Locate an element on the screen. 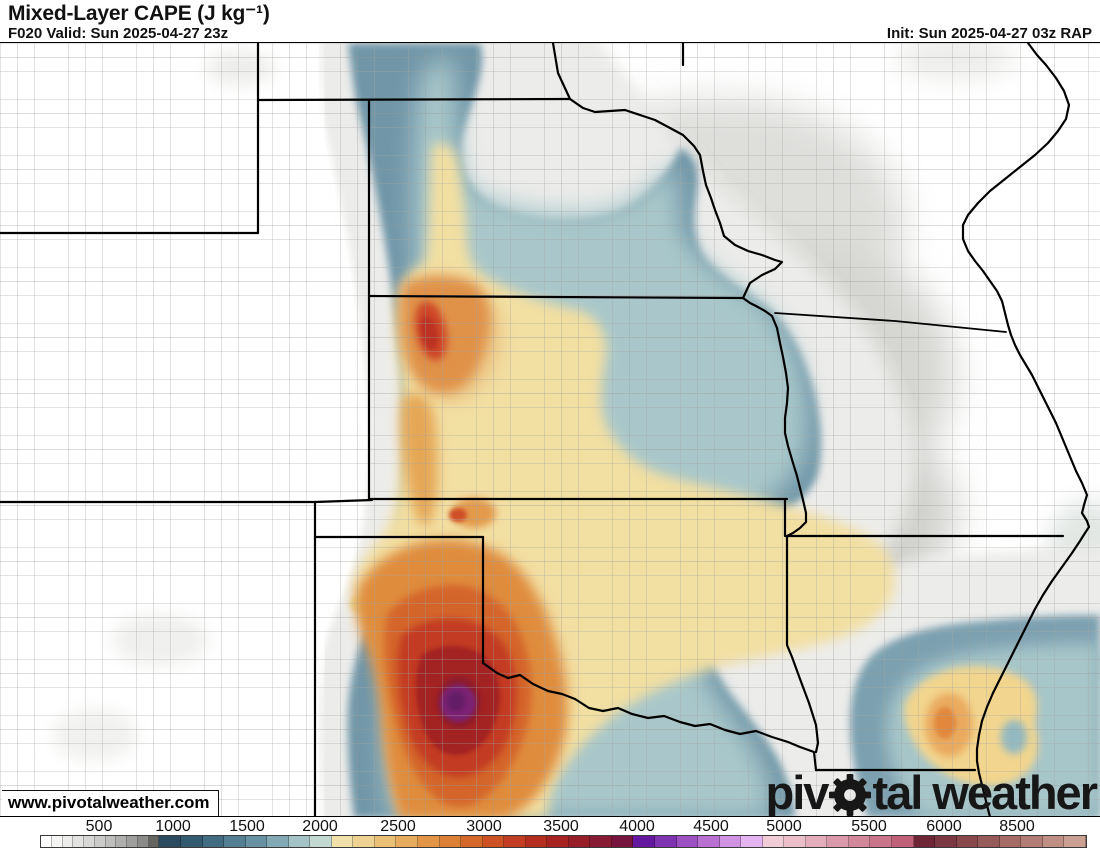 The image size is (1100, 850). logo-text-right: tal weather is located at coordinates (985, 791).